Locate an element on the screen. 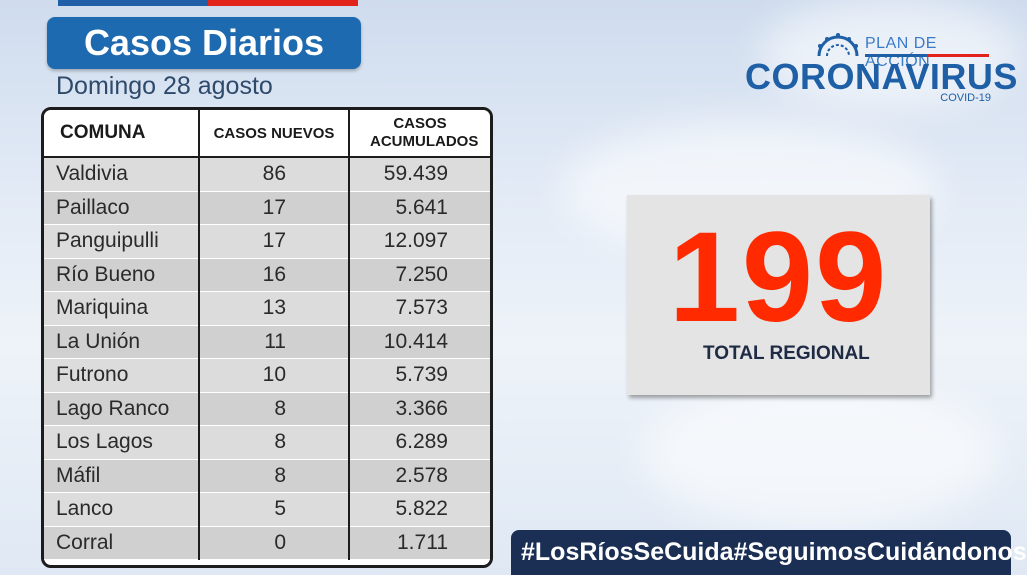 The image size is (1027, 575). casos-acumulados-cell: 1.711 is located at coordinates (419, 543).